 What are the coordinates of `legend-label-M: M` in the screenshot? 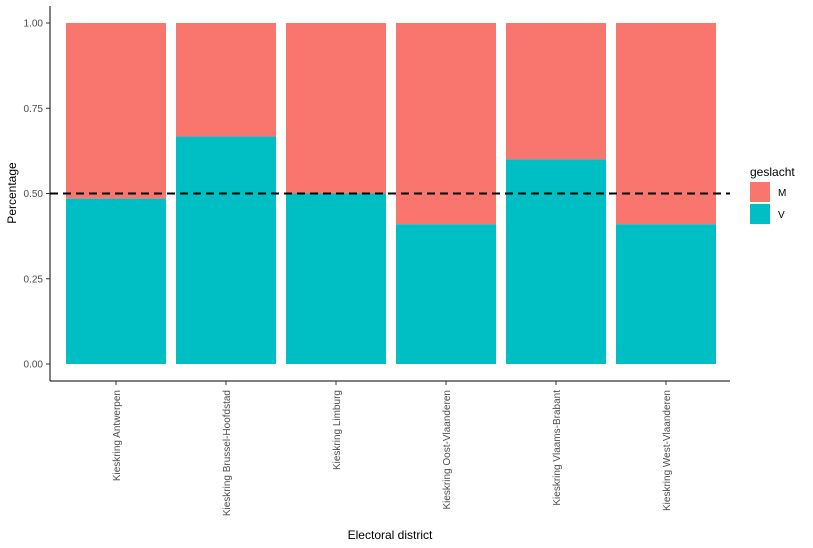 It's located at (782, 193).